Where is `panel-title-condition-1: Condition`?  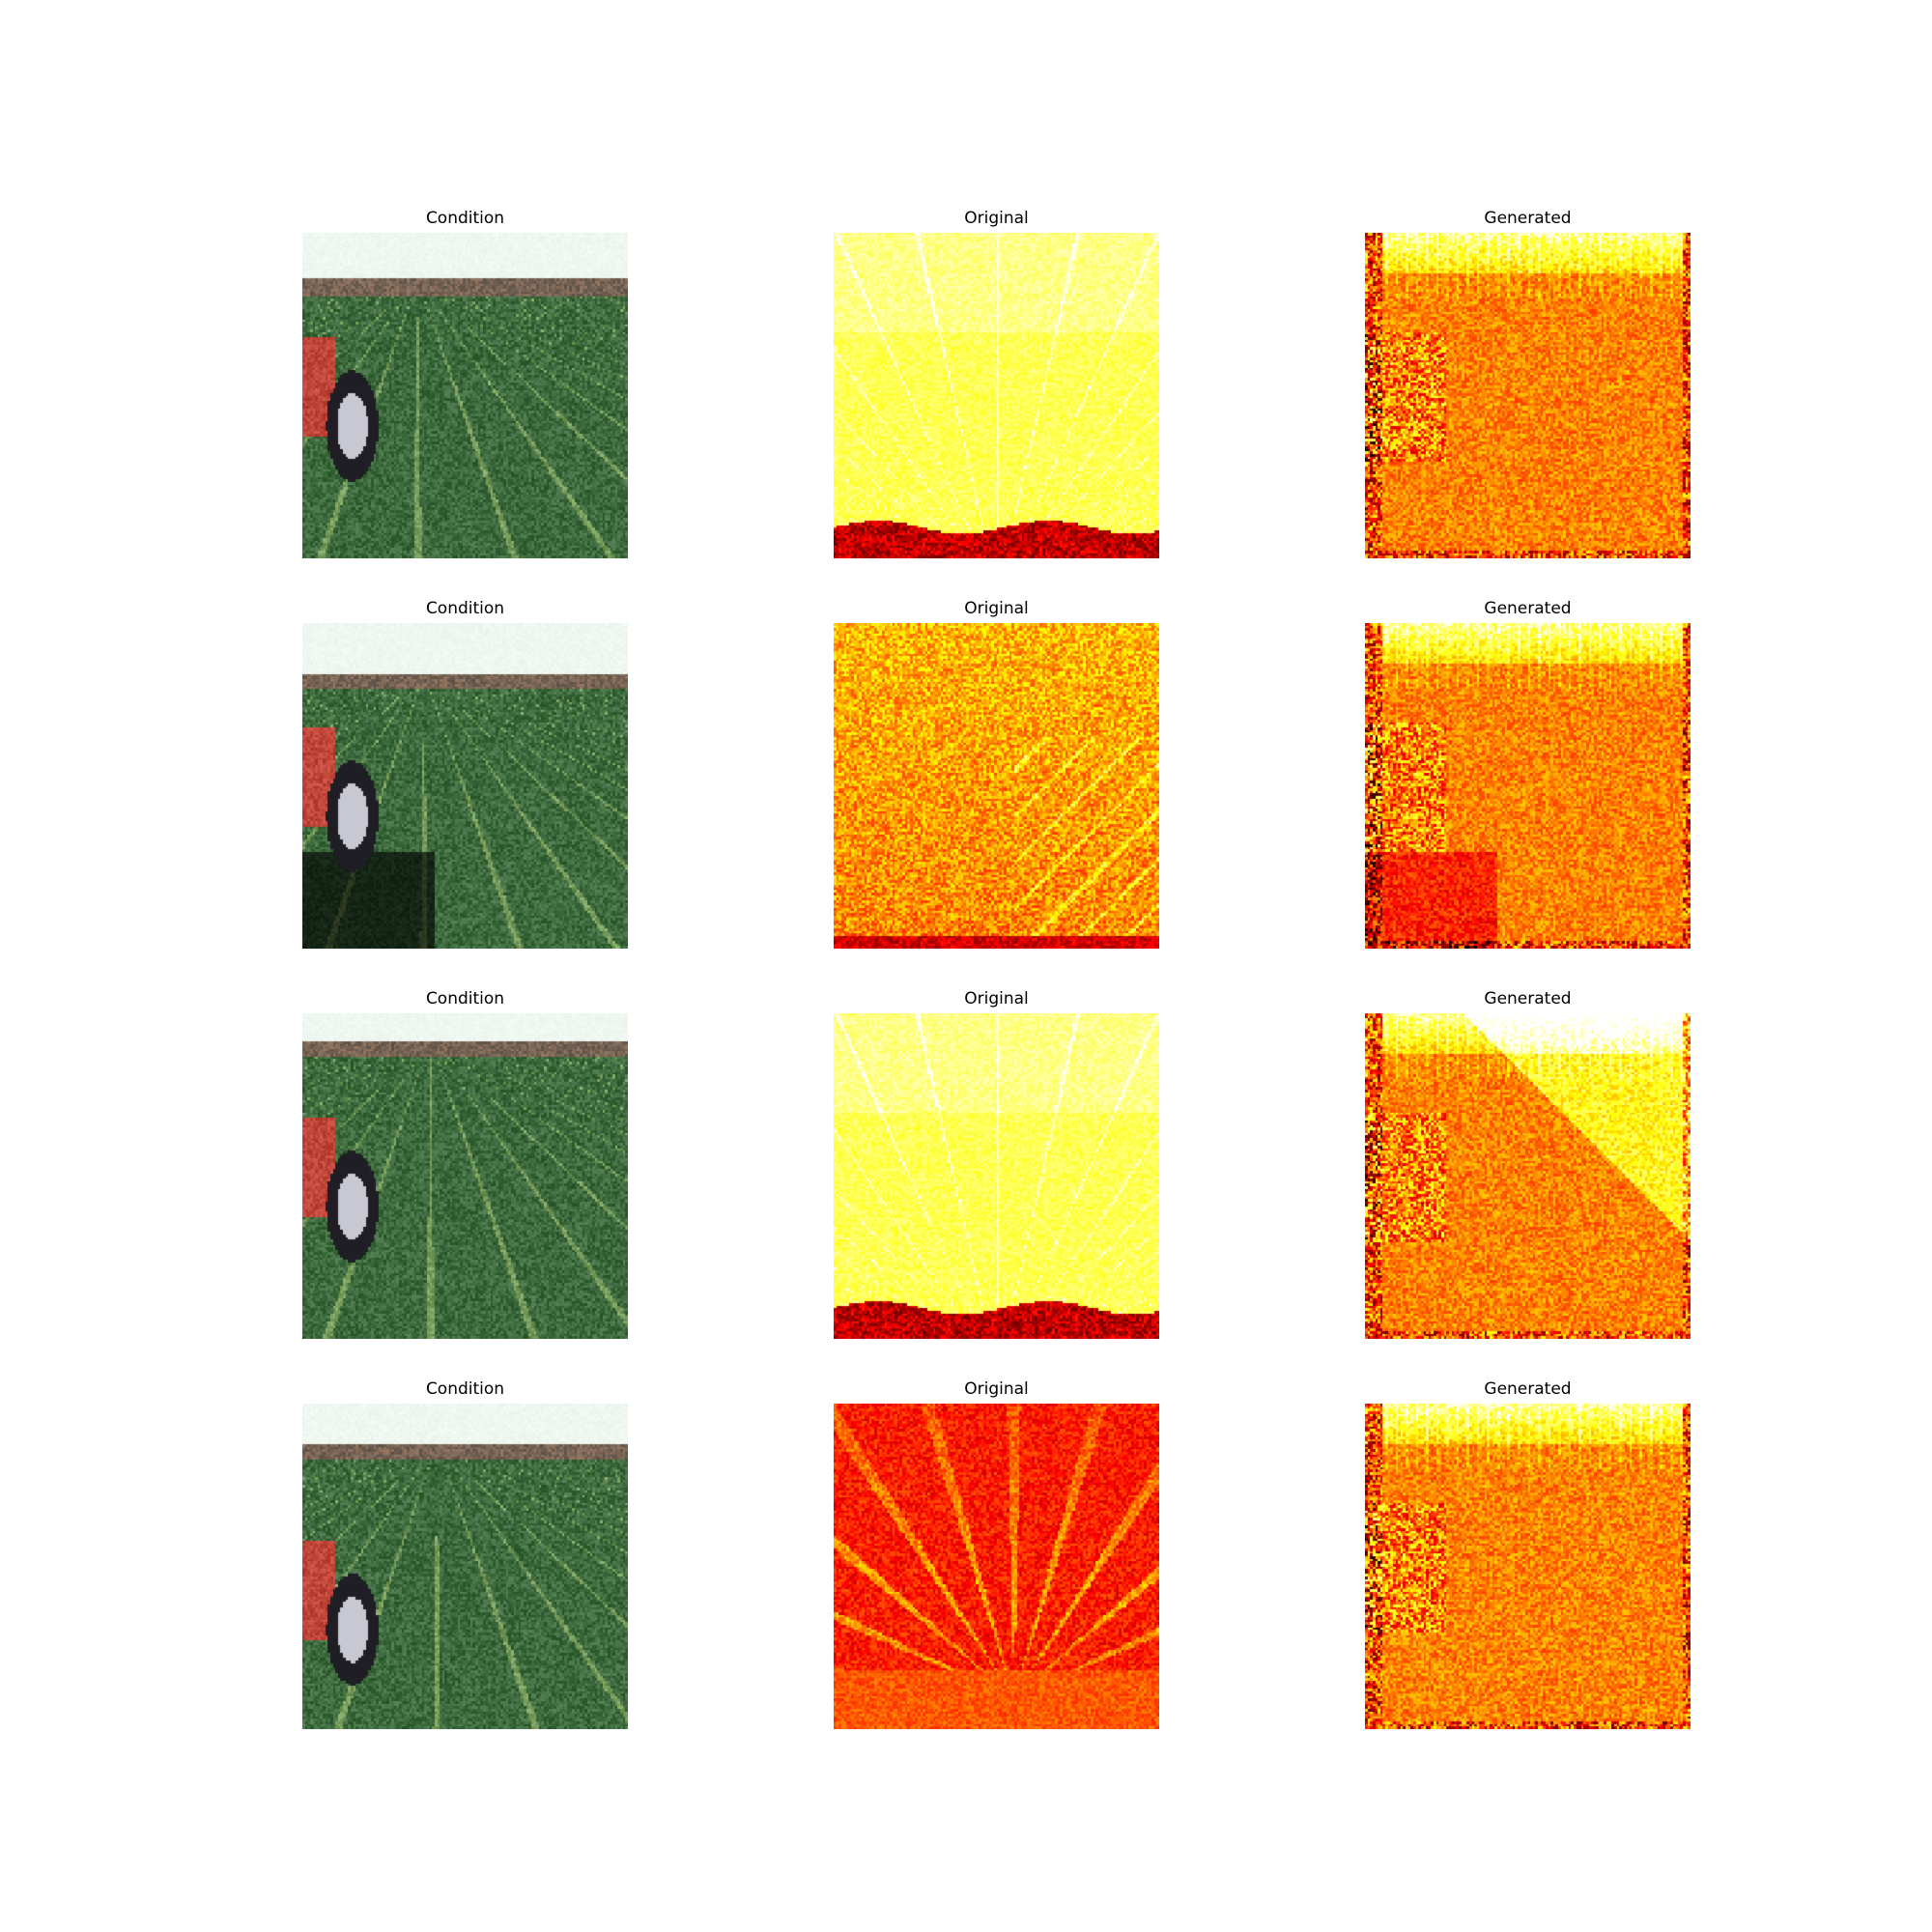 panel-title-condition-1: Condition is located at coordinates (465, 218).